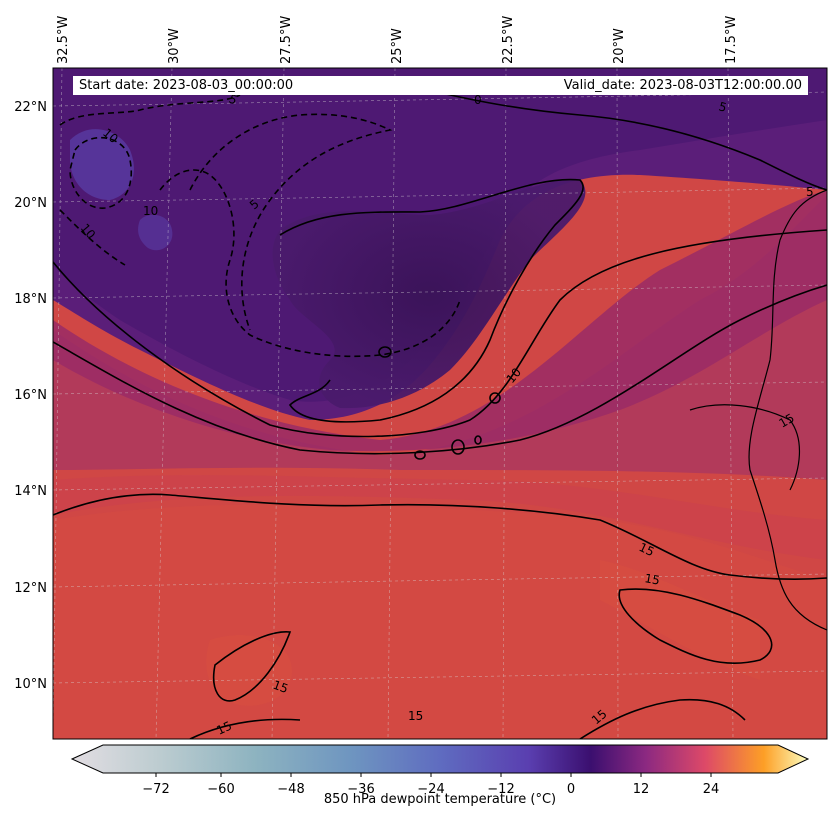 This screenshot has width=837, height=836. Describe the element at coordinates (433, 775) in the screenshot. I see `colorbar-ticks` at that location.